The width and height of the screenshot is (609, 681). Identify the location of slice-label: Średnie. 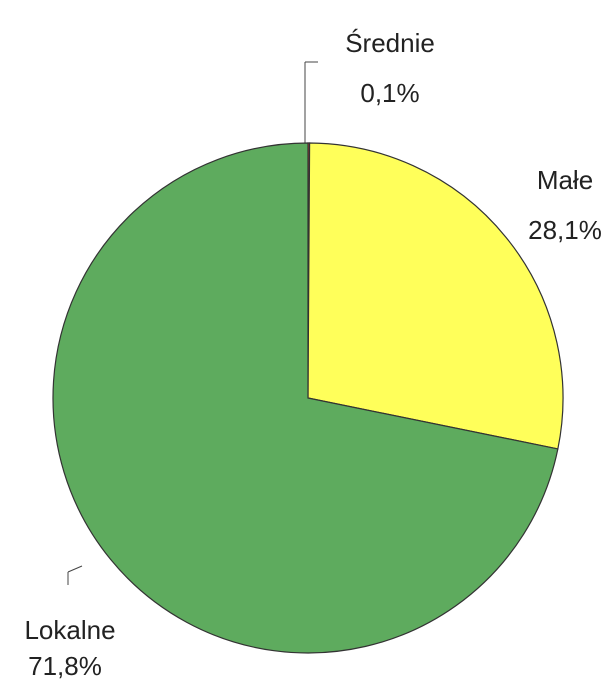
(390, 43).